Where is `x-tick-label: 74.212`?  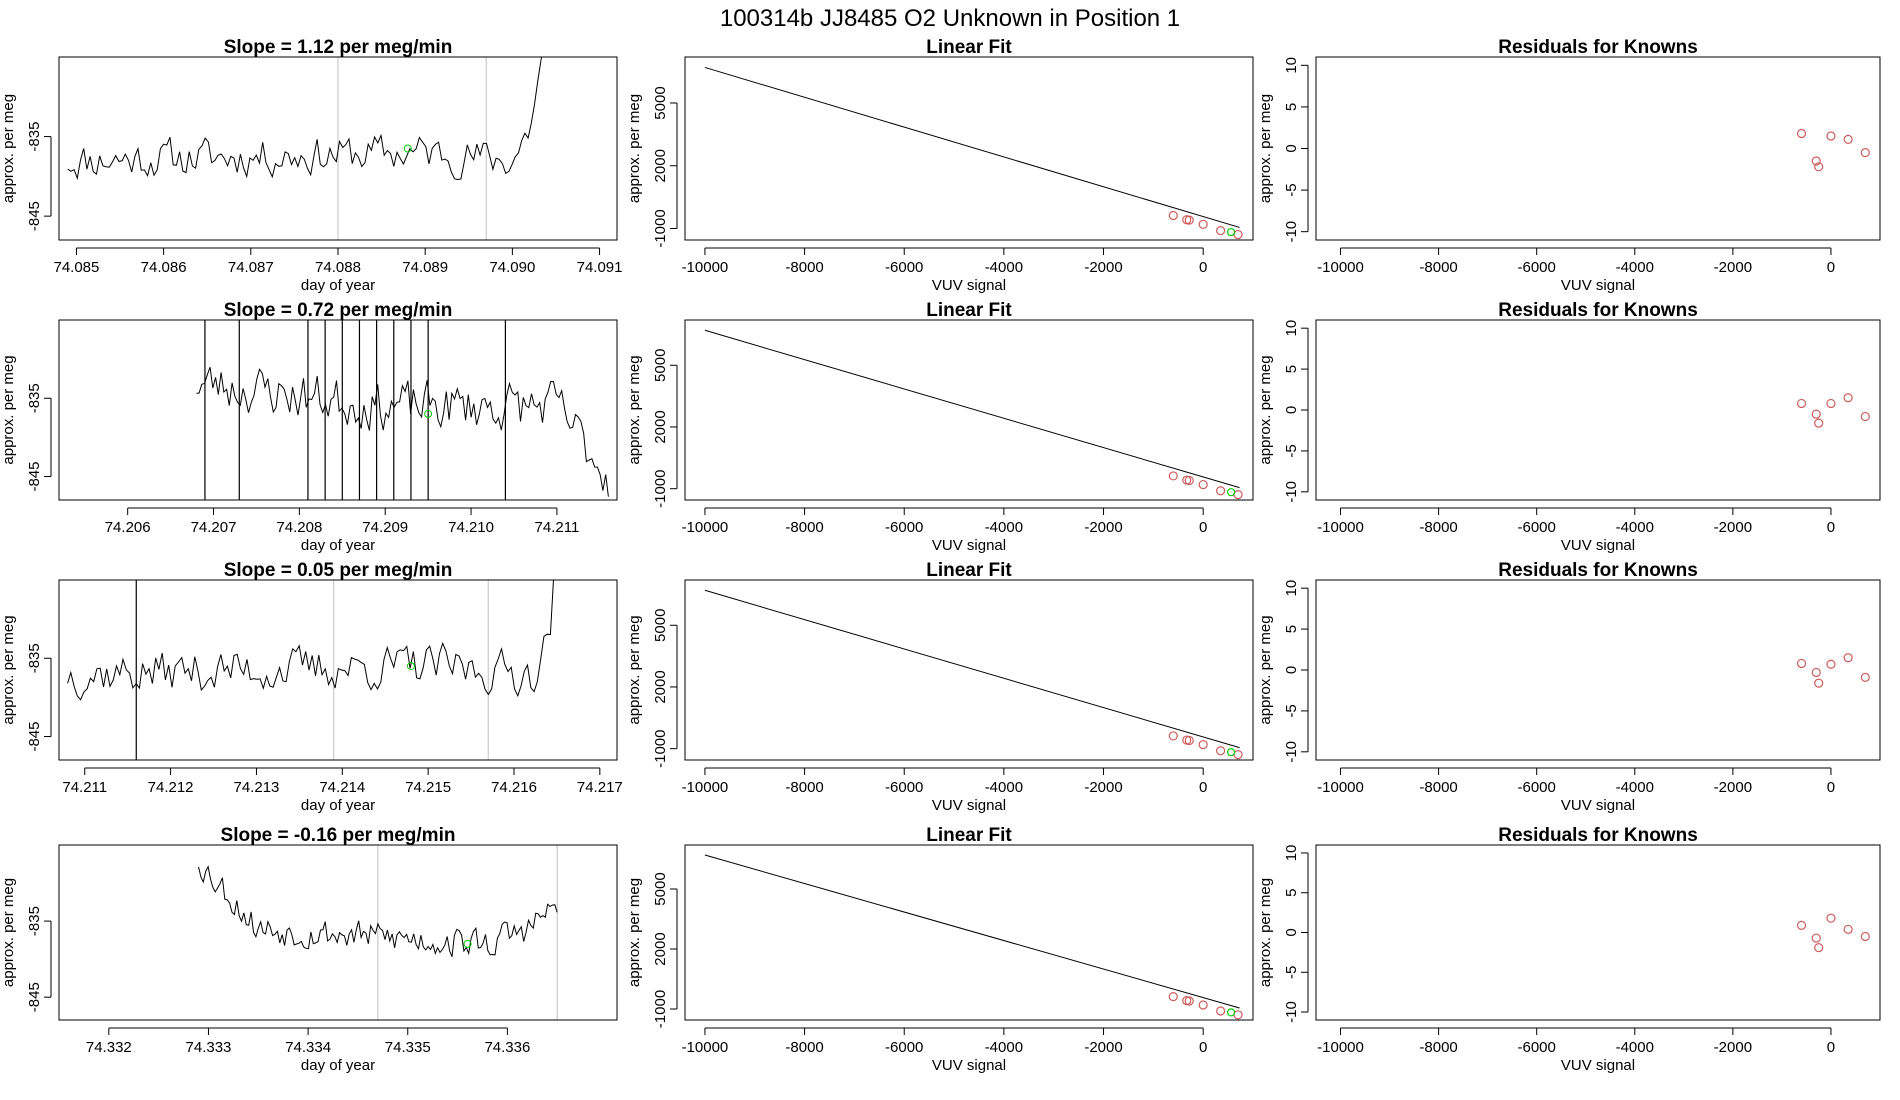 x-tick-label: 74.212 is located at coordinates (171, 787).